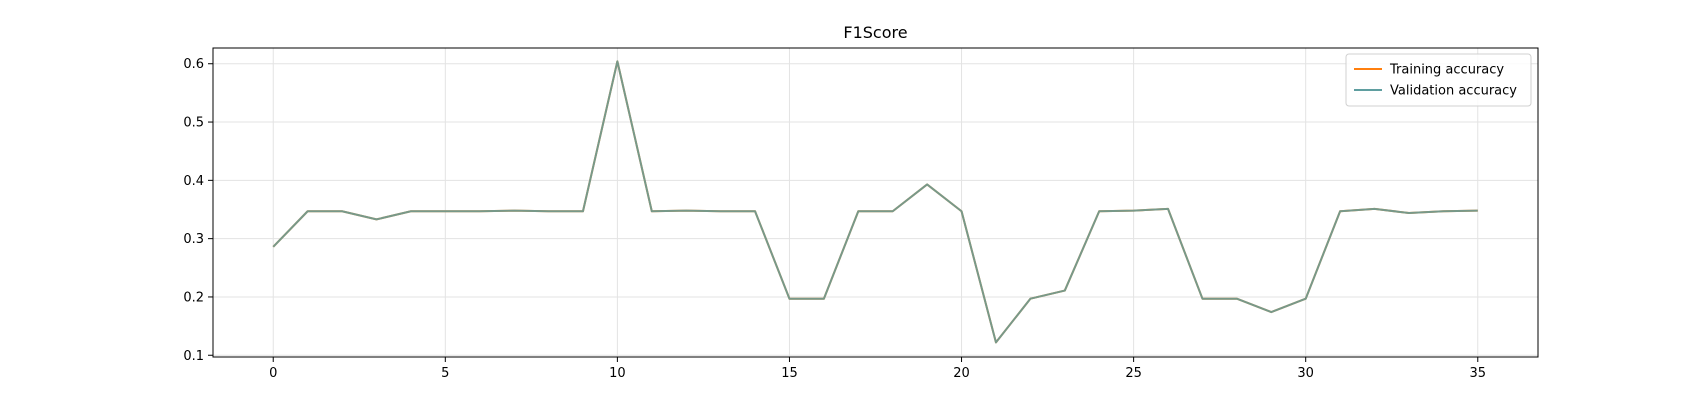 Image resolution: width=1700 pixels, height=400 pixels. I want to click on x-tick-label: 35, so click(1477, 373).